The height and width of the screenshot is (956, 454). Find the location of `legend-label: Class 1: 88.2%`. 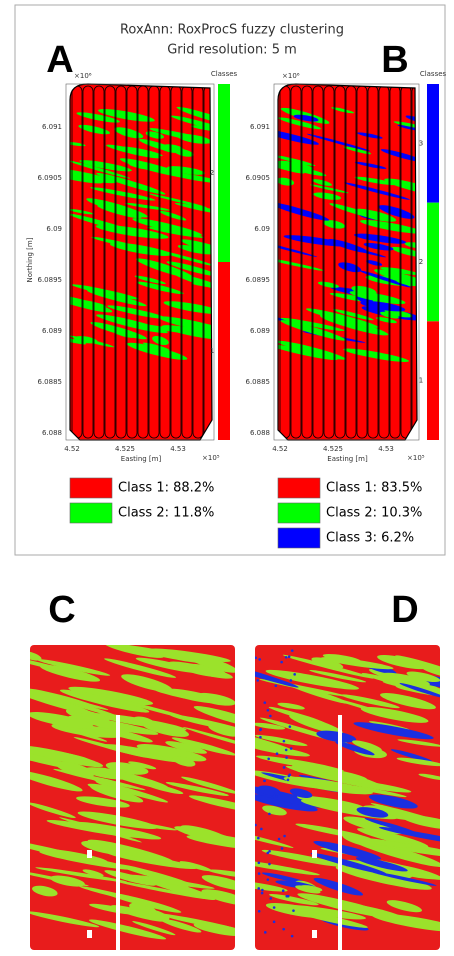

legend-label: Class 1: 88.2% is located at coordinates (166, 488).